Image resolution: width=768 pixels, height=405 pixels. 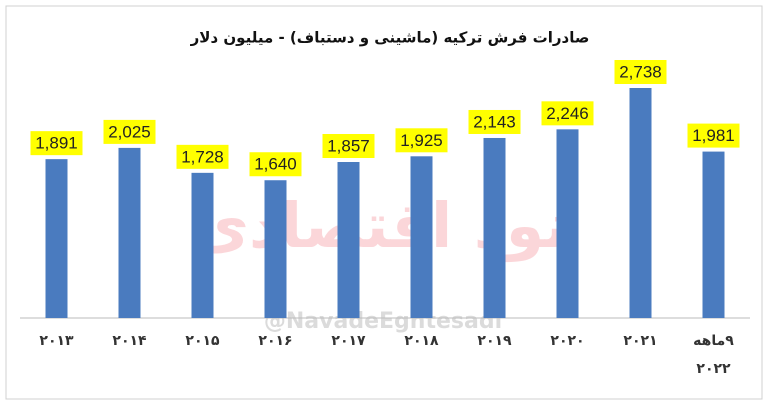 What do you see at coordinates (56, 341) in the screenshot?
I see `x-tick-label: ۲۰۱۳` at bounding box center [56, 341].